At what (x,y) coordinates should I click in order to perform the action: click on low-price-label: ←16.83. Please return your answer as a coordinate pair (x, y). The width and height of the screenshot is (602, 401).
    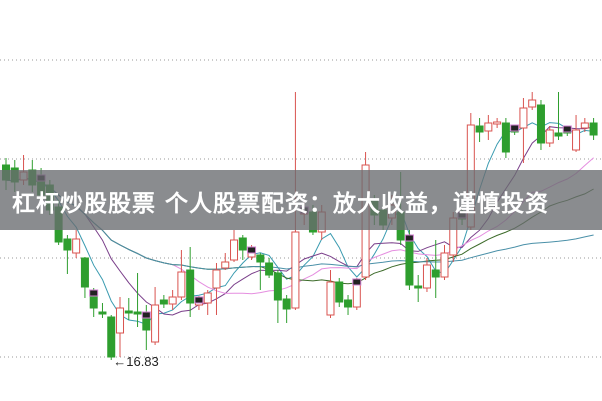
    Looking at the image, I should click on (136, 361).